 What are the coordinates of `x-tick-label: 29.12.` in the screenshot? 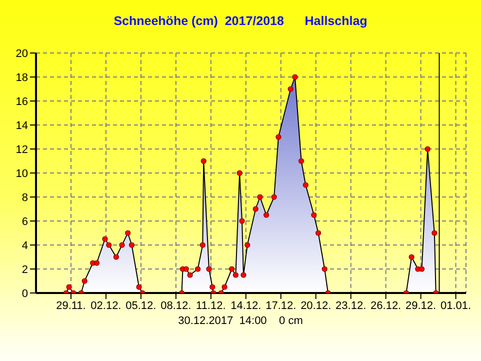 It's located at (421, 306).